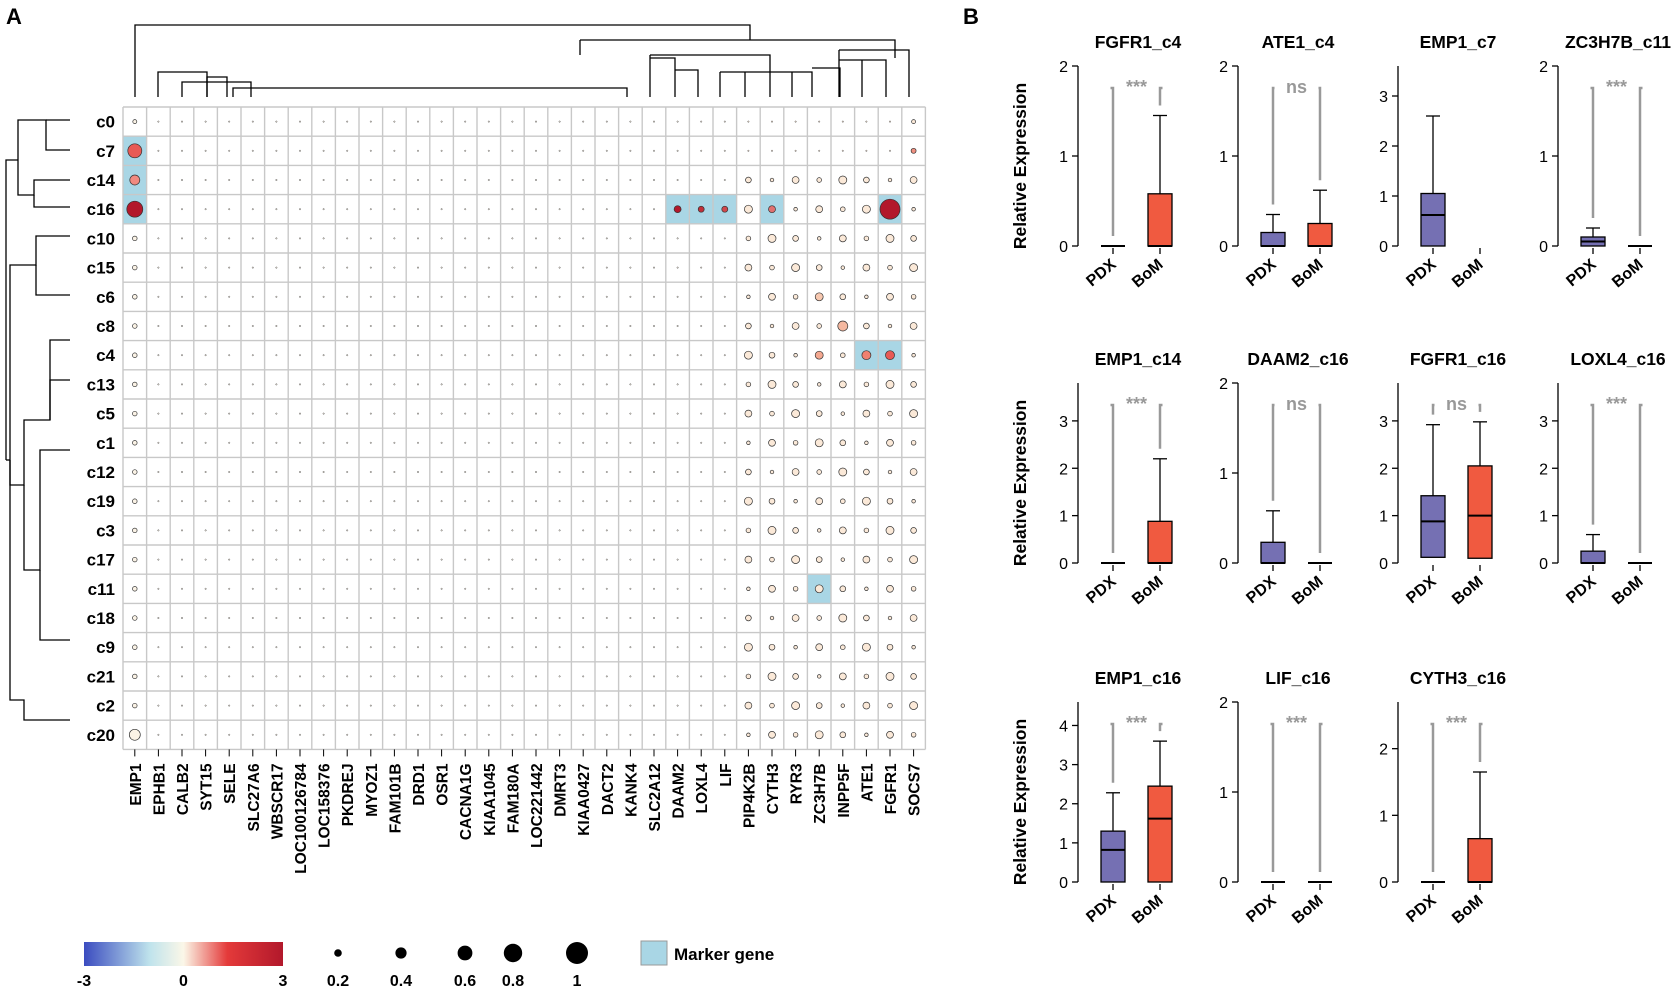 This screenshot has width=1680, height=990. I want to click on gene-label: DAAM2, so click(679, 790).